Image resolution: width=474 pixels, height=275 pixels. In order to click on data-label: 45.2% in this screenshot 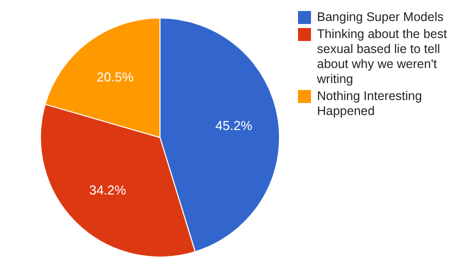, I will do `click(234, 125)`.